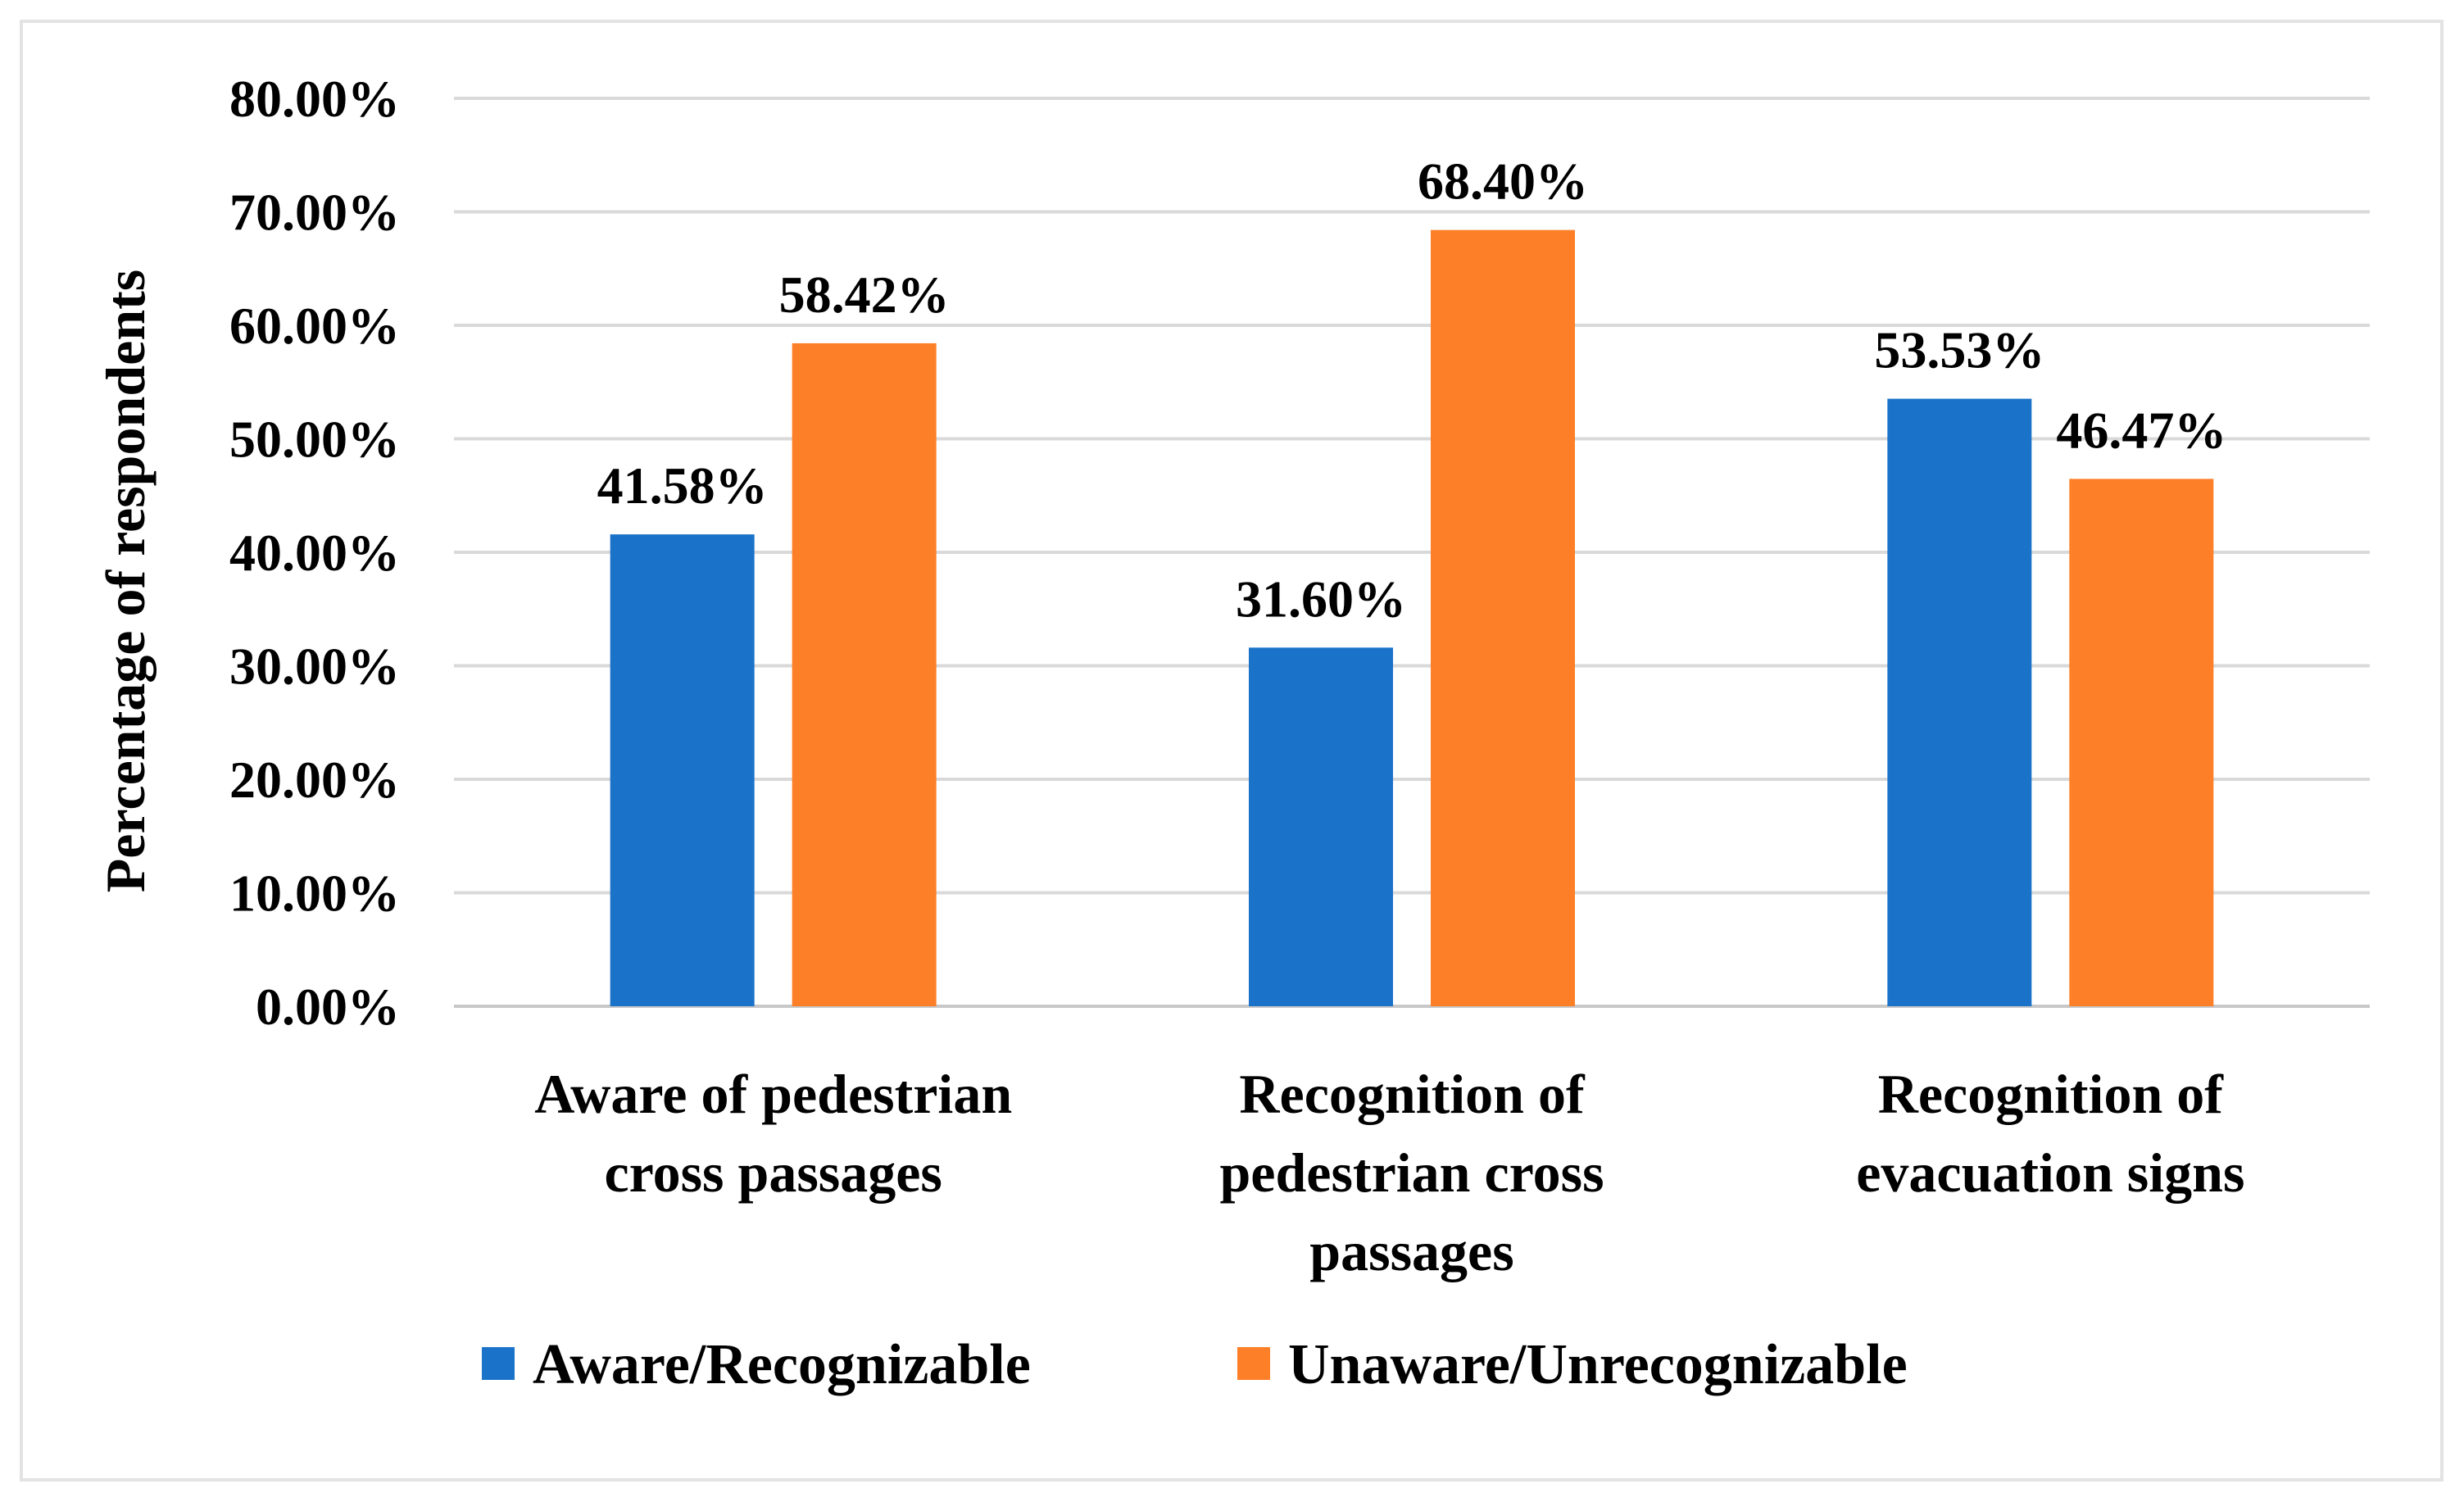 This screenshot has width=2464, height=1502. What do you see at coordinates (682, 485) in the screenshot?
I see `data-label: 41.58%` at bounding box center [682, 485].